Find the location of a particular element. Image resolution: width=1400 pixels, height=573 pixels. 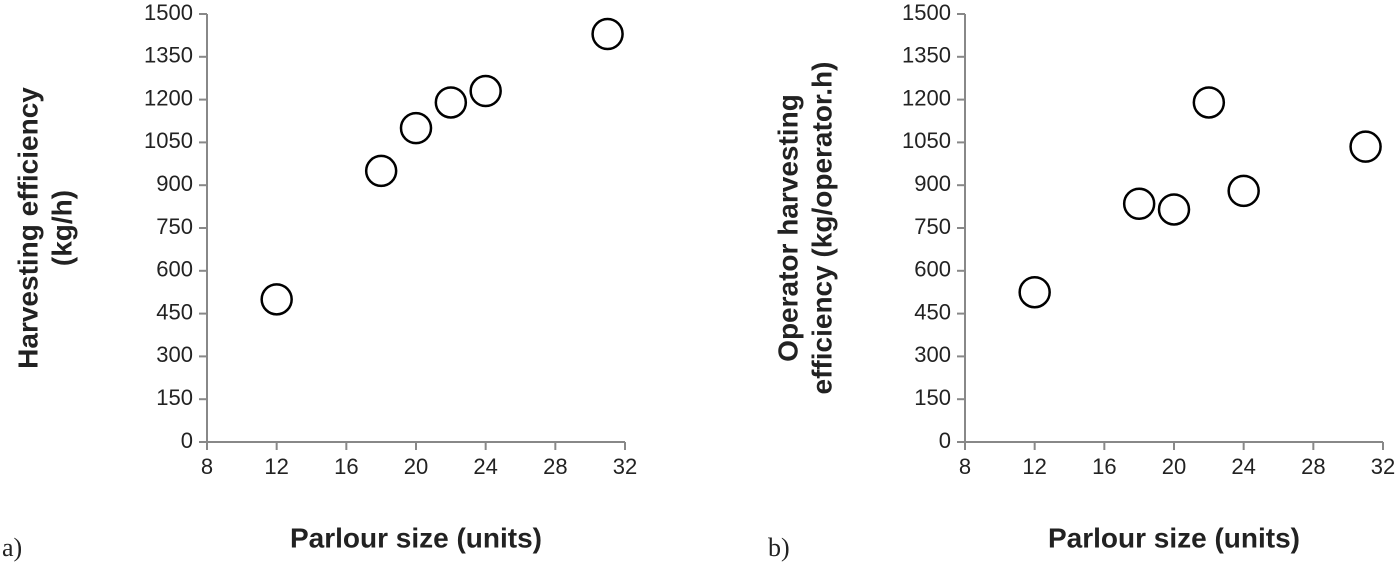

y-axis-label: (kg/h) is located at coordinates (61, 228).